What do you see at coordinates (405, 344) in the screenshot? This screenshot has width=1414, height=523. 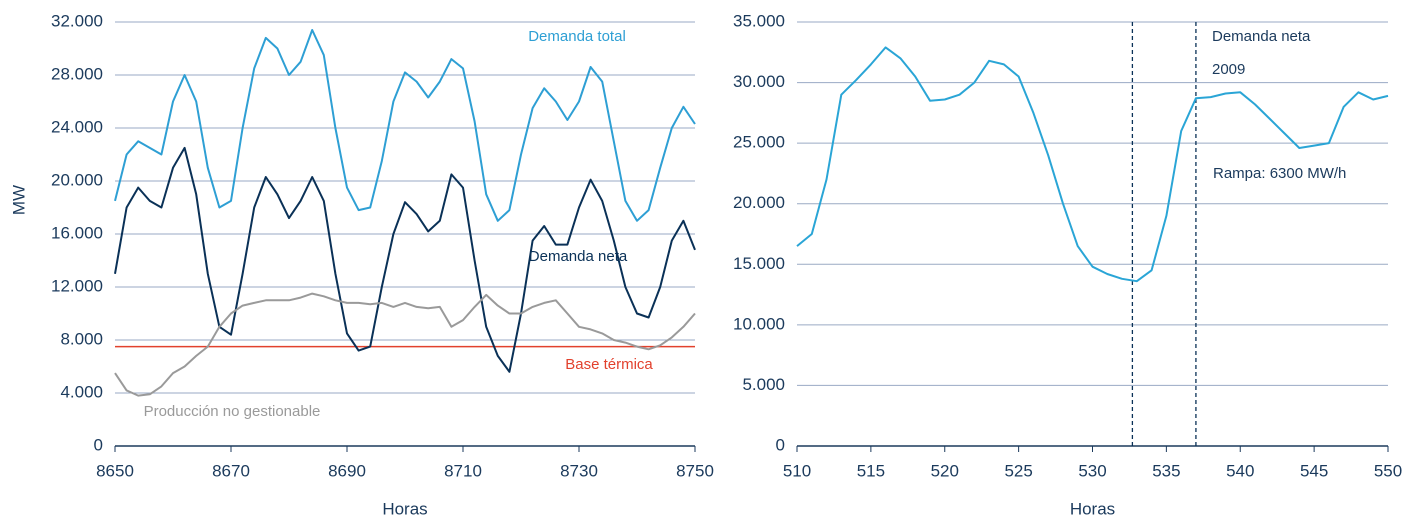 I see `series-line` at bounding box center [405, 344].